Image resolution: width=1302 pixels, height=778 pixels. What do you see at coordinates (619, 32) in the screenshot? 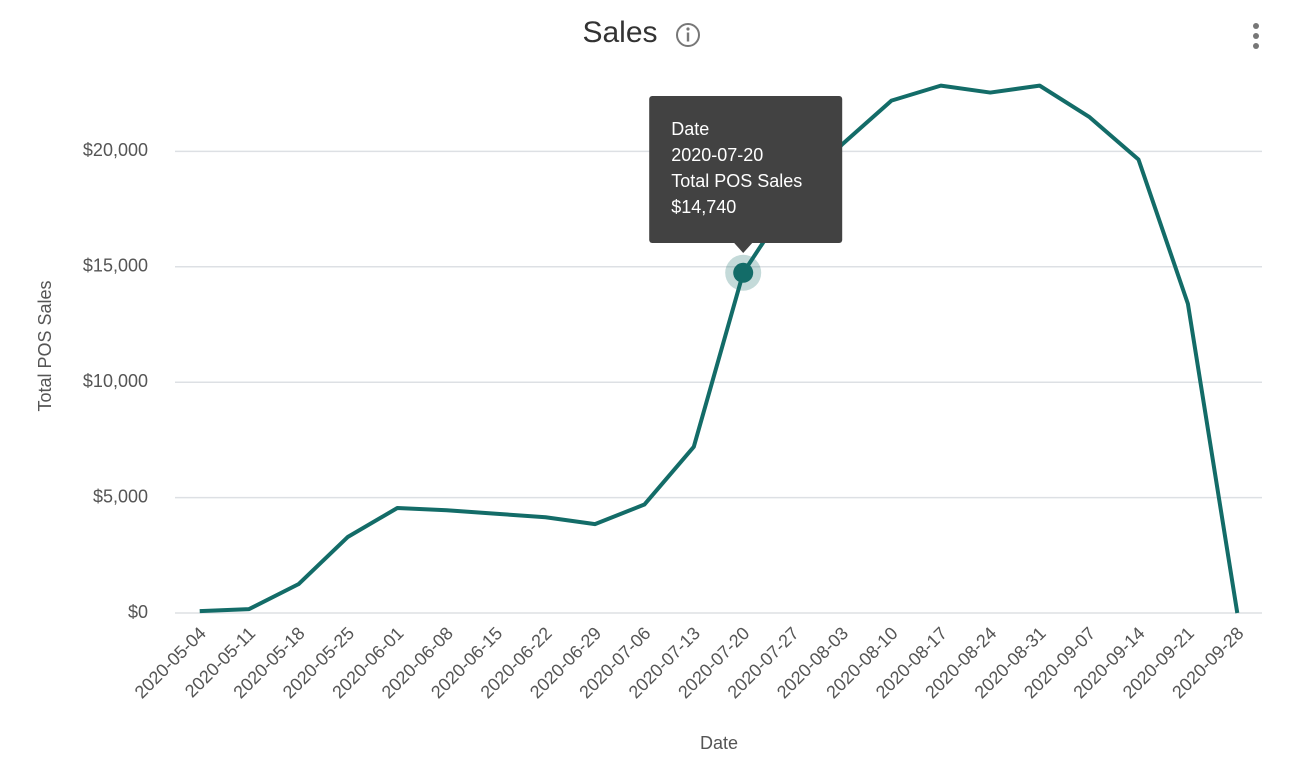
I see `chart-title: Sales` at bounding box center [619, 32].